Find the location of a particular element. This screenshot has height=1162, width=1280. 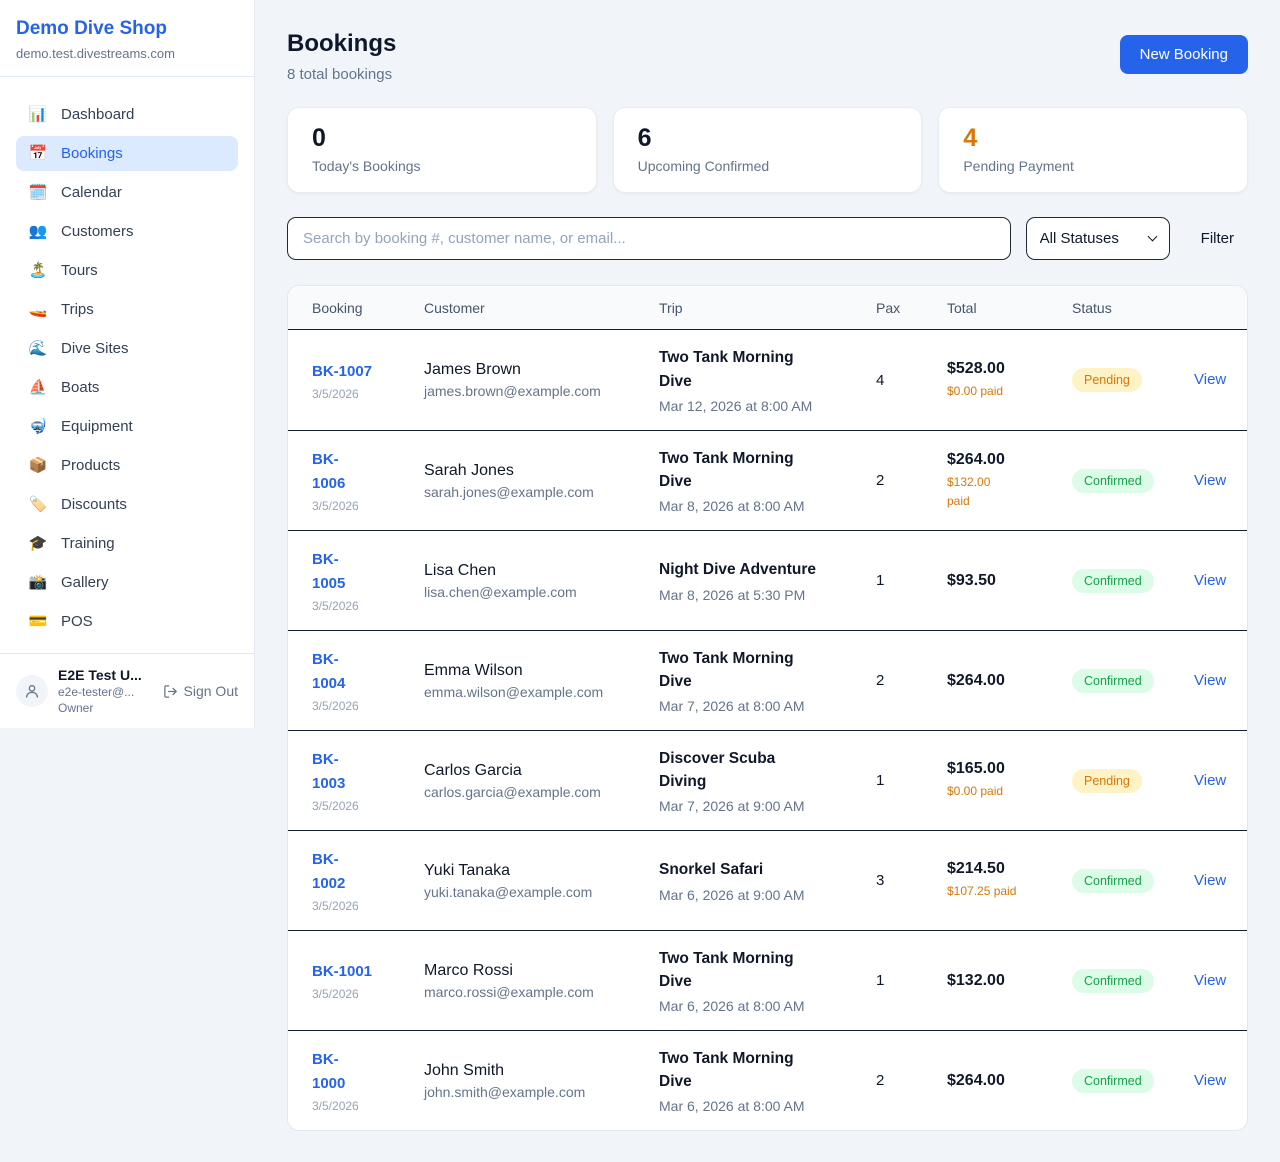

nav-item-label: Dashboard is located at coordinates (98, 114).